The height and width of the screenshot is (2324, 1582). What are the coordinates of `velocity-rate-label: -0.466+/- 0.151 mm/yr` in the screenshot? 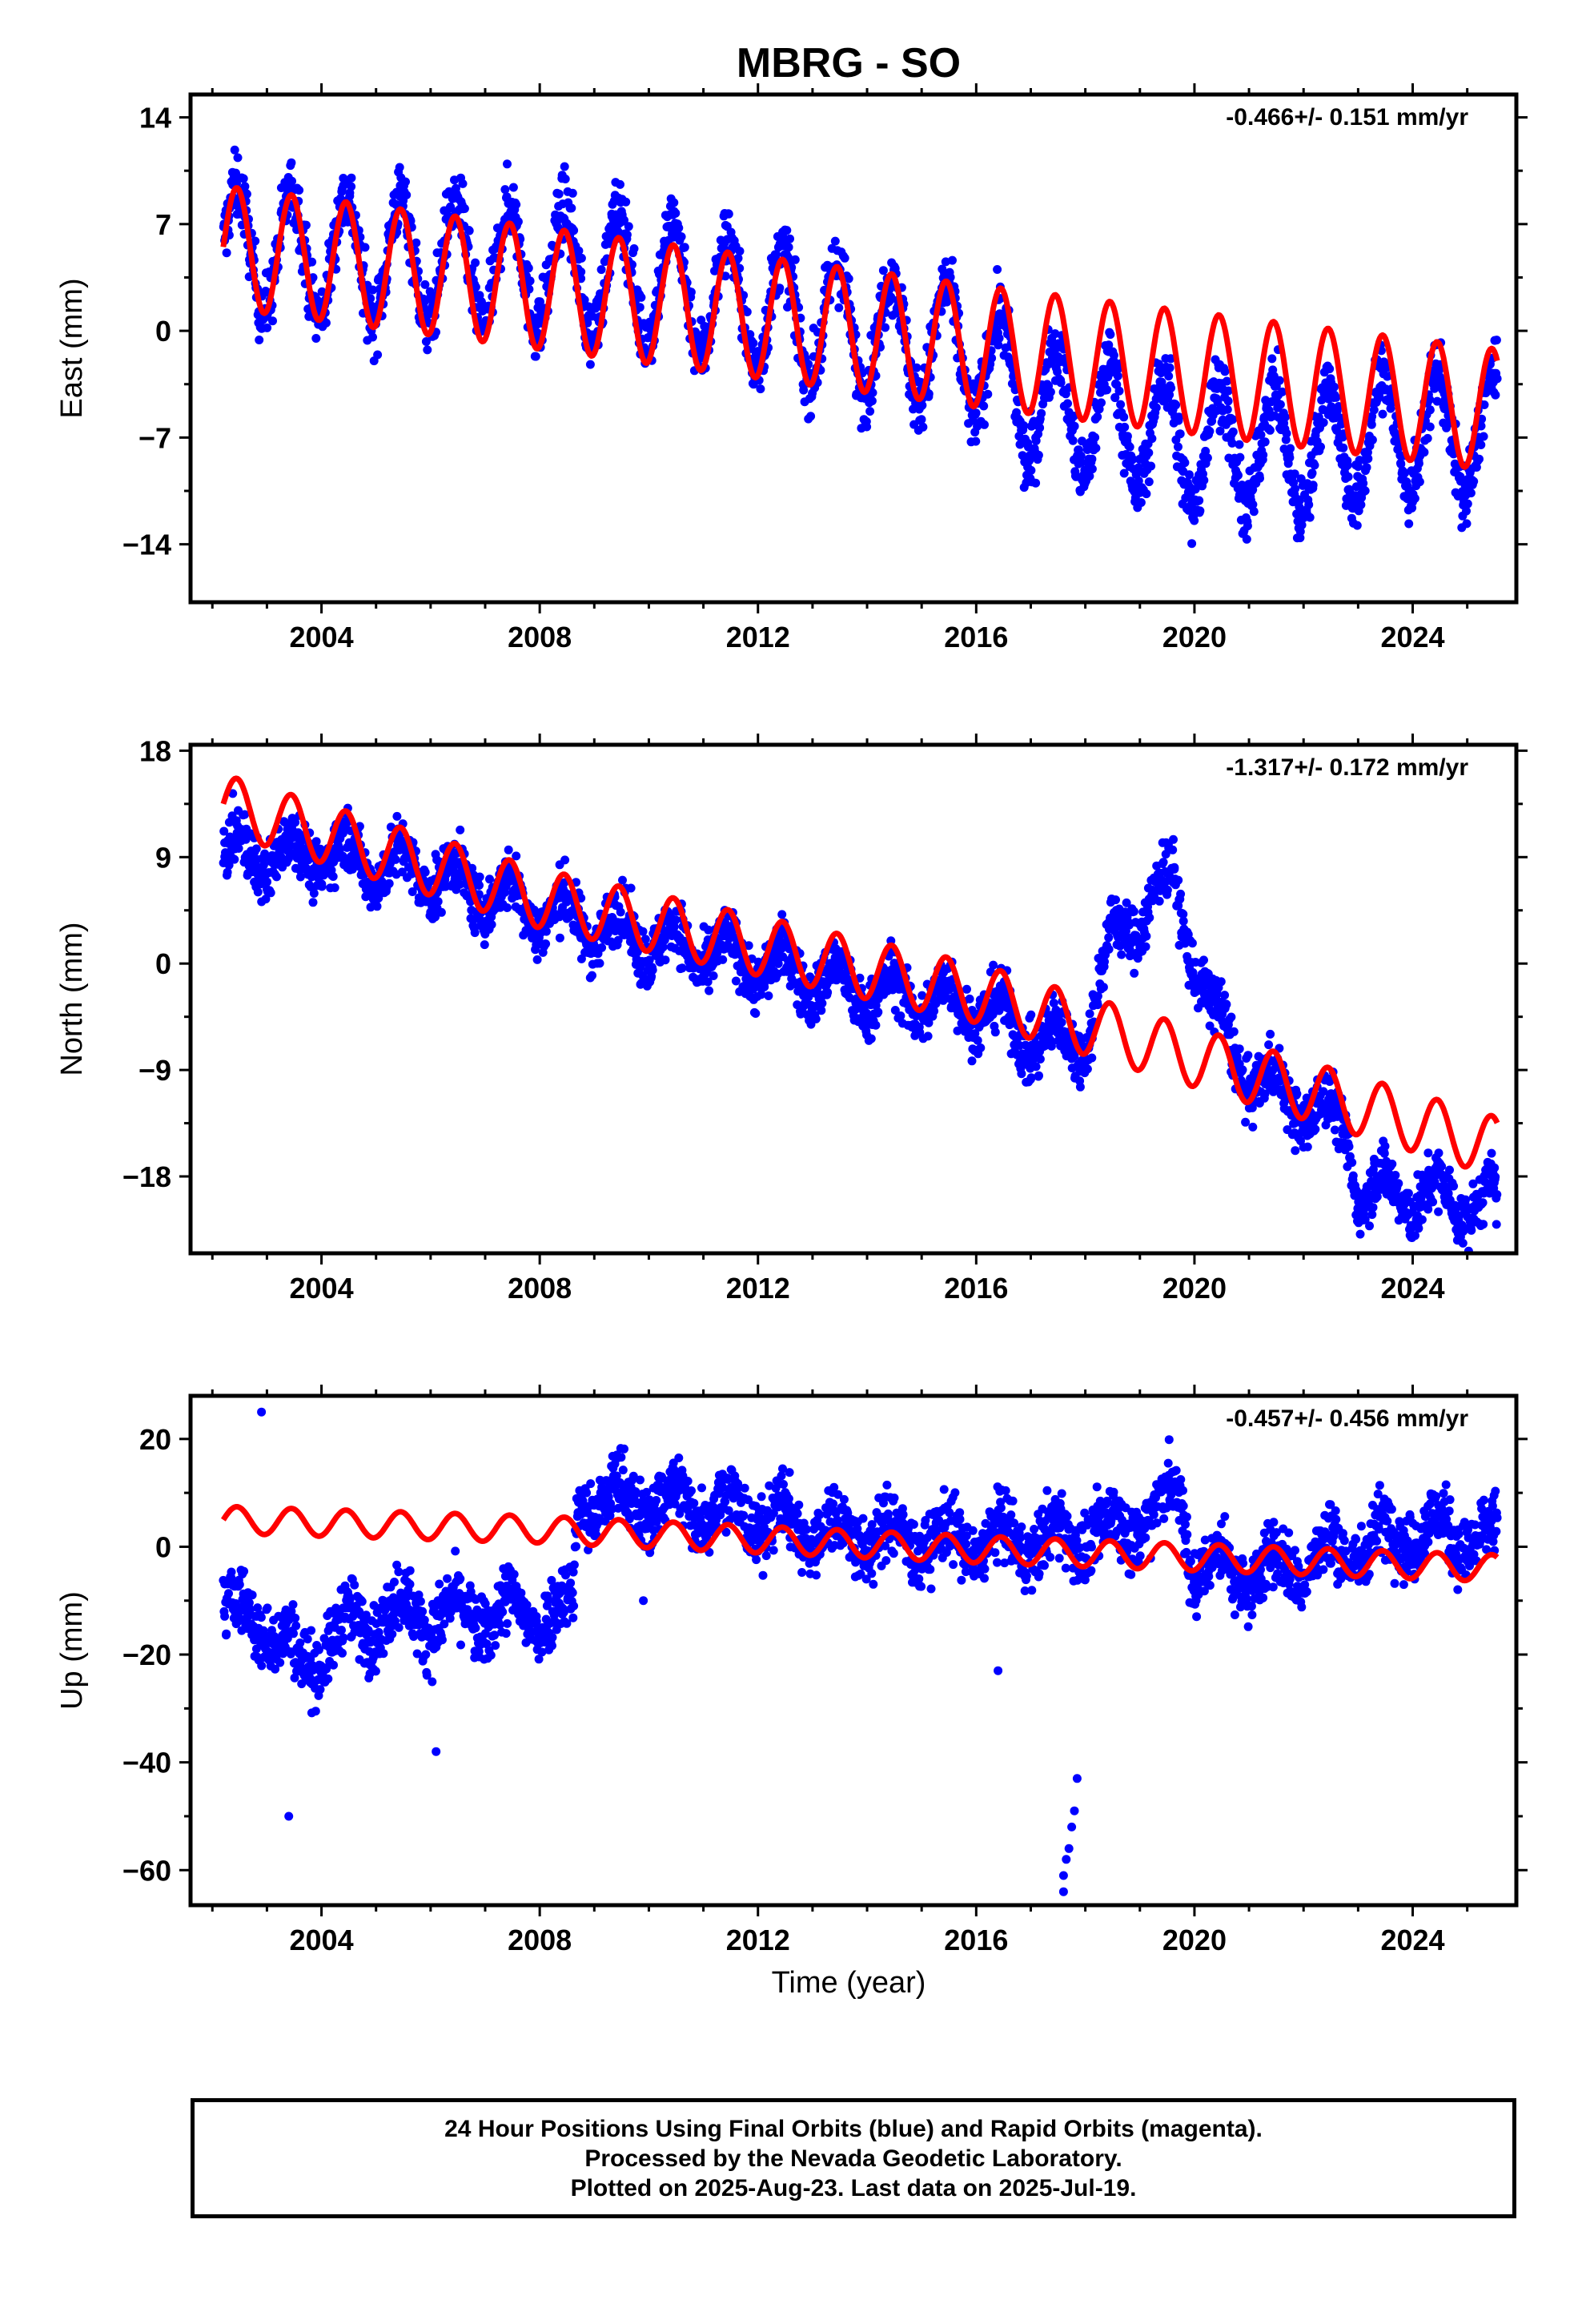 It's located at (1347, 118).